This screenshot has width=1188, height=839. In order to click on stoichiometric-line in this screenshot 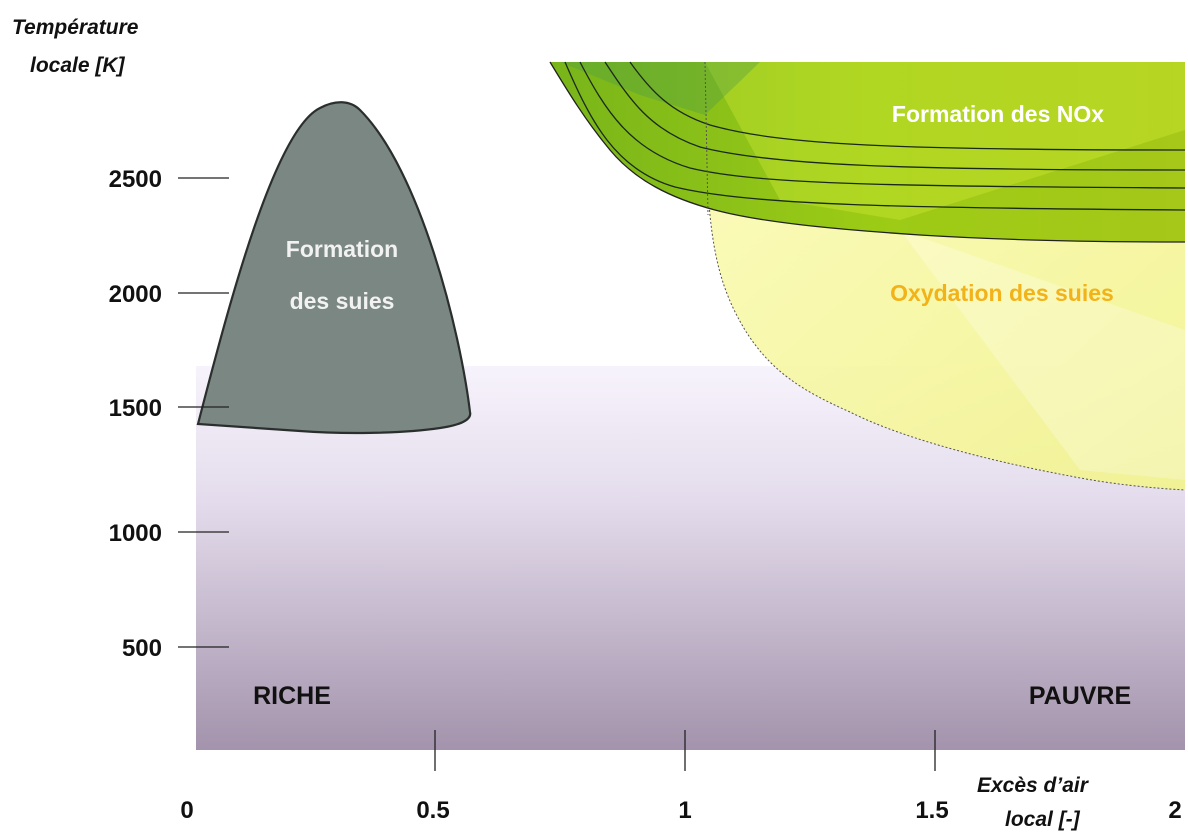, I will do `click(706, 138)`.